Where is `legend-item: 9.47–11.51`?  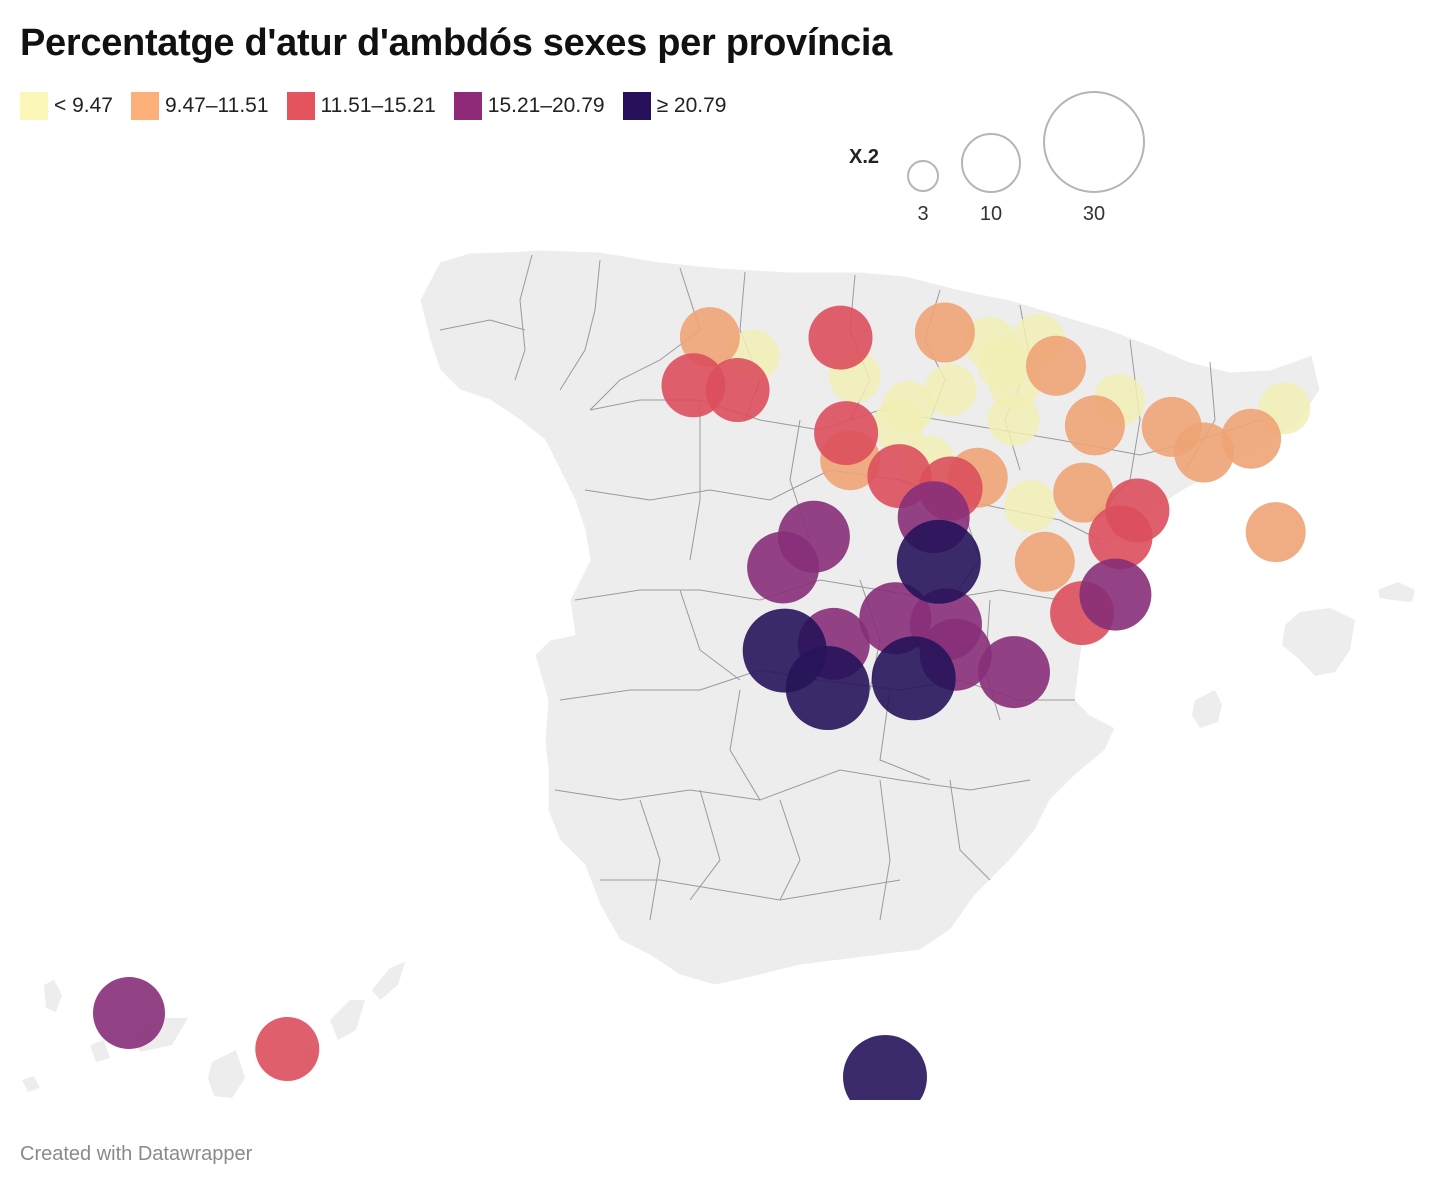
legend-item: 9.47–11.51 is located at coordinates (199, 106).